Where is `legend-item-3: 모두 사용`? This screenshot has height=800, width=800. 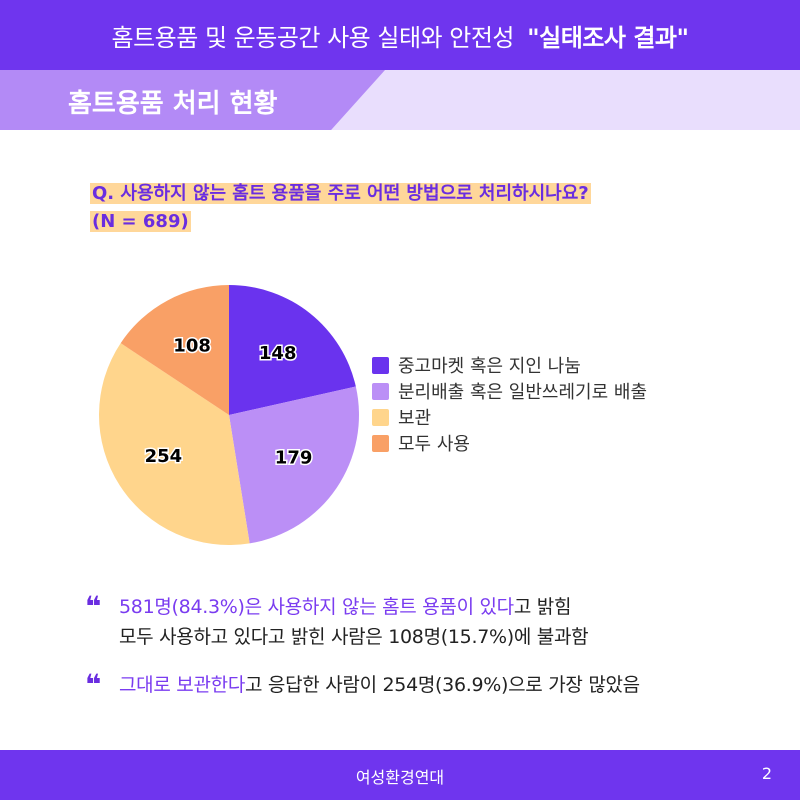
legend-item-3: 모두 사용 is located at coordinates (509, 443).